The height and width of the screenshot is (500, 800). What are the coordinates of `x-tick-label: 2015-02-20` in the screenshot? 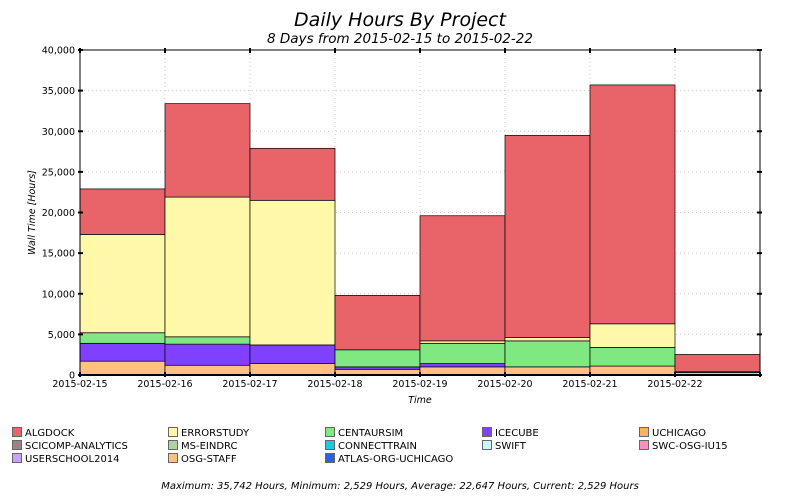 It's located at (504, 384).